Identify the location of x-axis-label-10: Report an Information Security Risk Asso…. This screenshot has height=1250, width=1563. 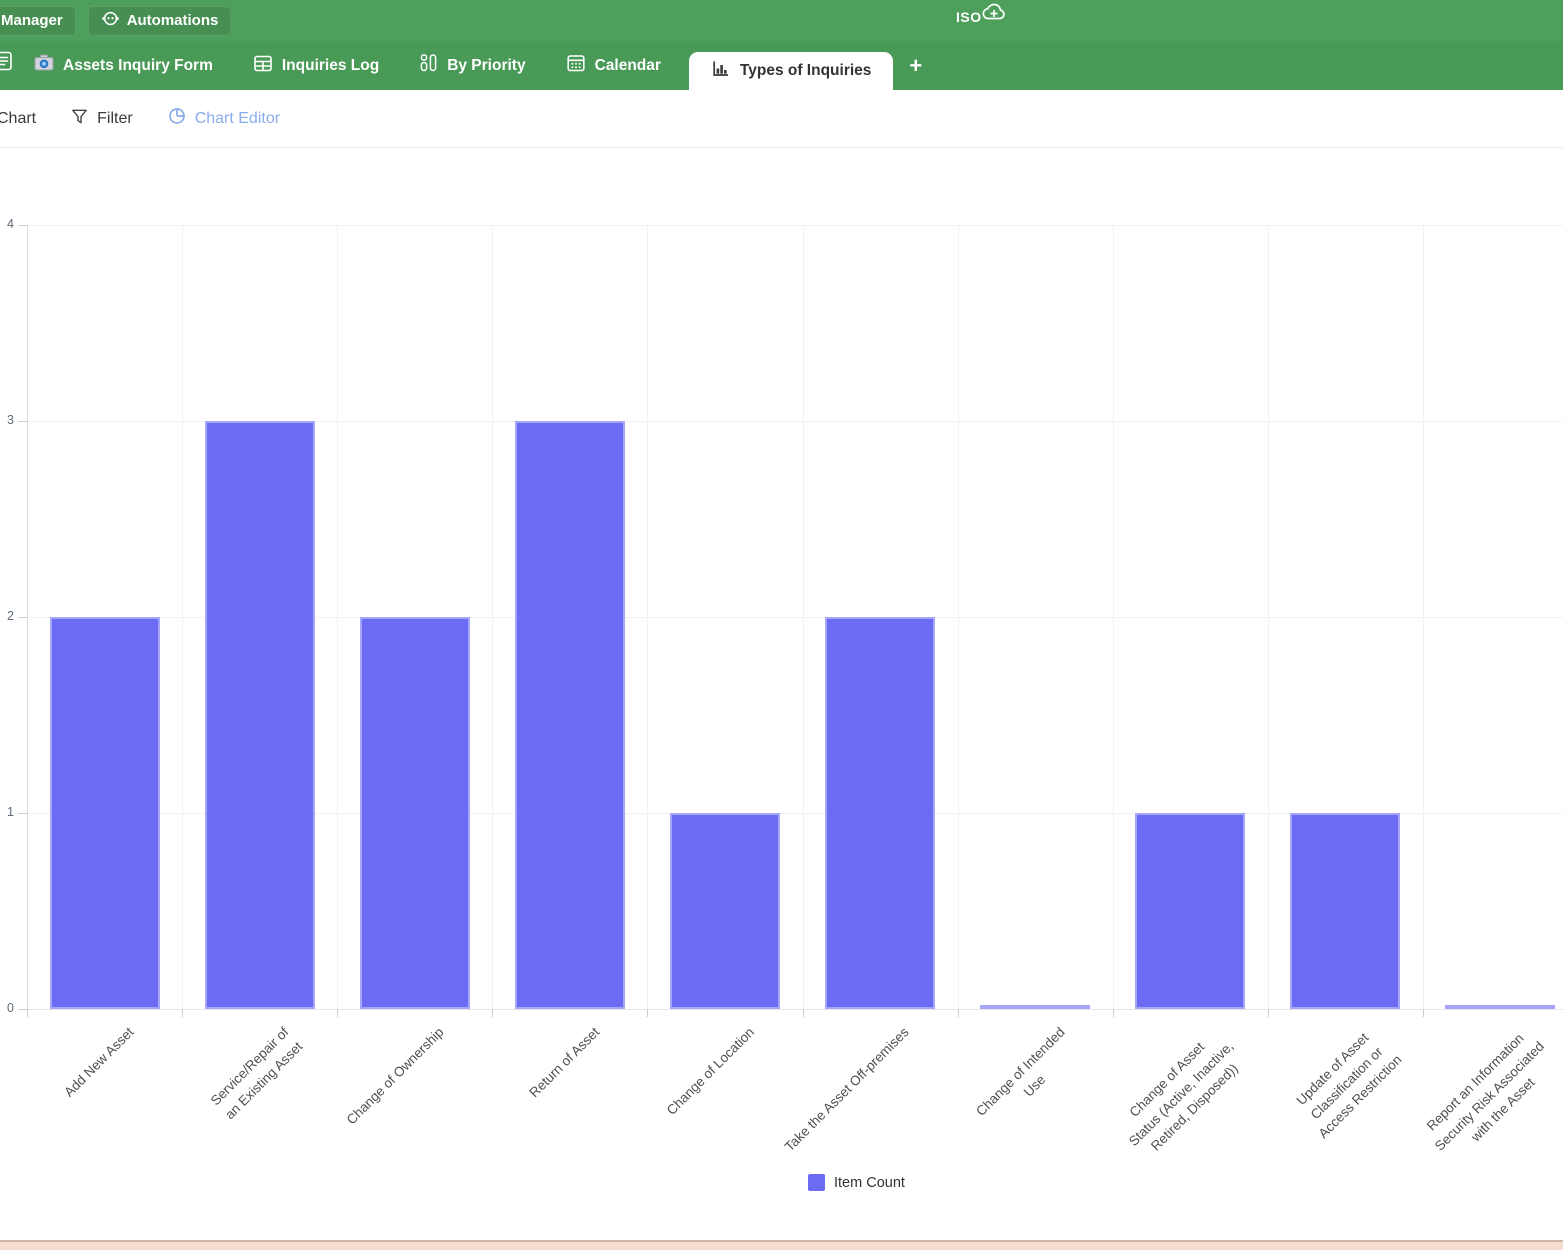
(1485, 1092).